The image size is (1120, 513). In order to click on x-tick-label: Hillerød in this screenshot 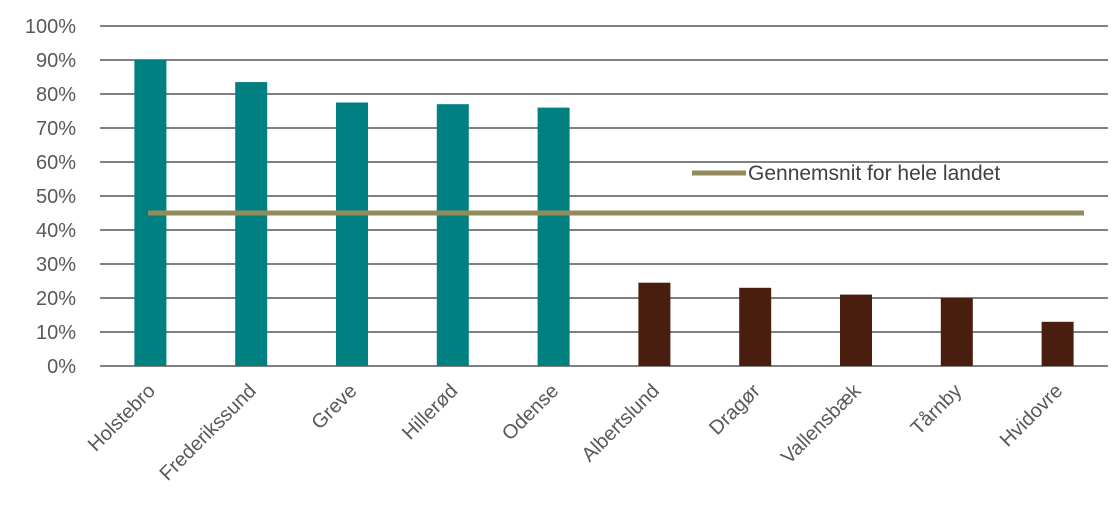, I will do `click(430, 412)`.